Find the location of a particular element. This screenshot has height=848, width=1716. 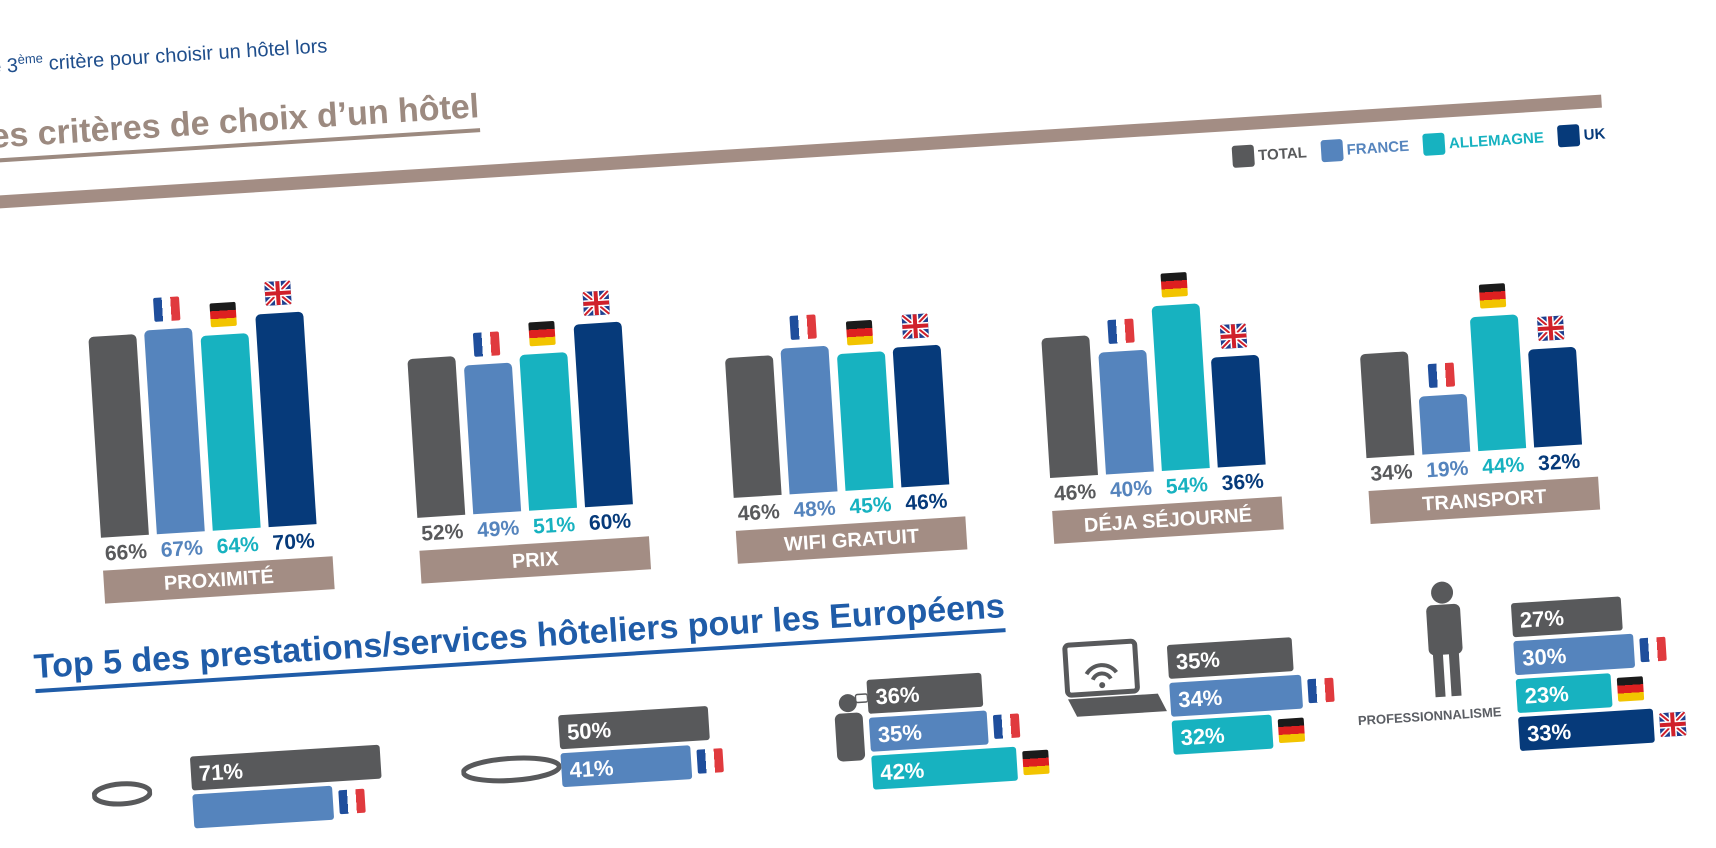

legend-label-allemagne: ALLEMAGNE is located at coordinates (1496, 140).